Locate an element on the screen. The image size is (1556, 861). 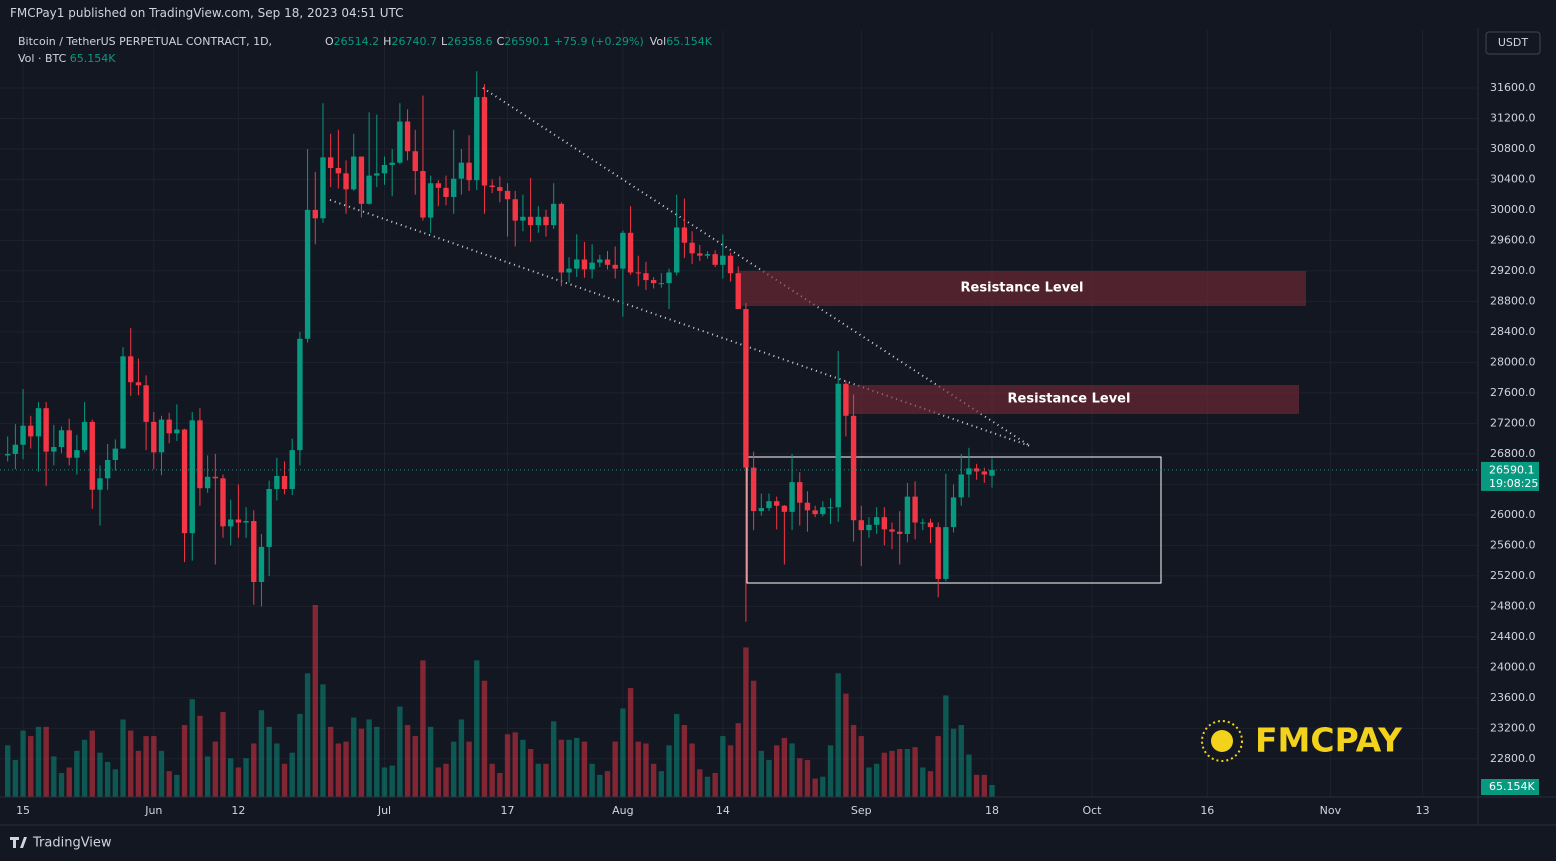
ohlc-key: C is located at coordinates (500, 41).